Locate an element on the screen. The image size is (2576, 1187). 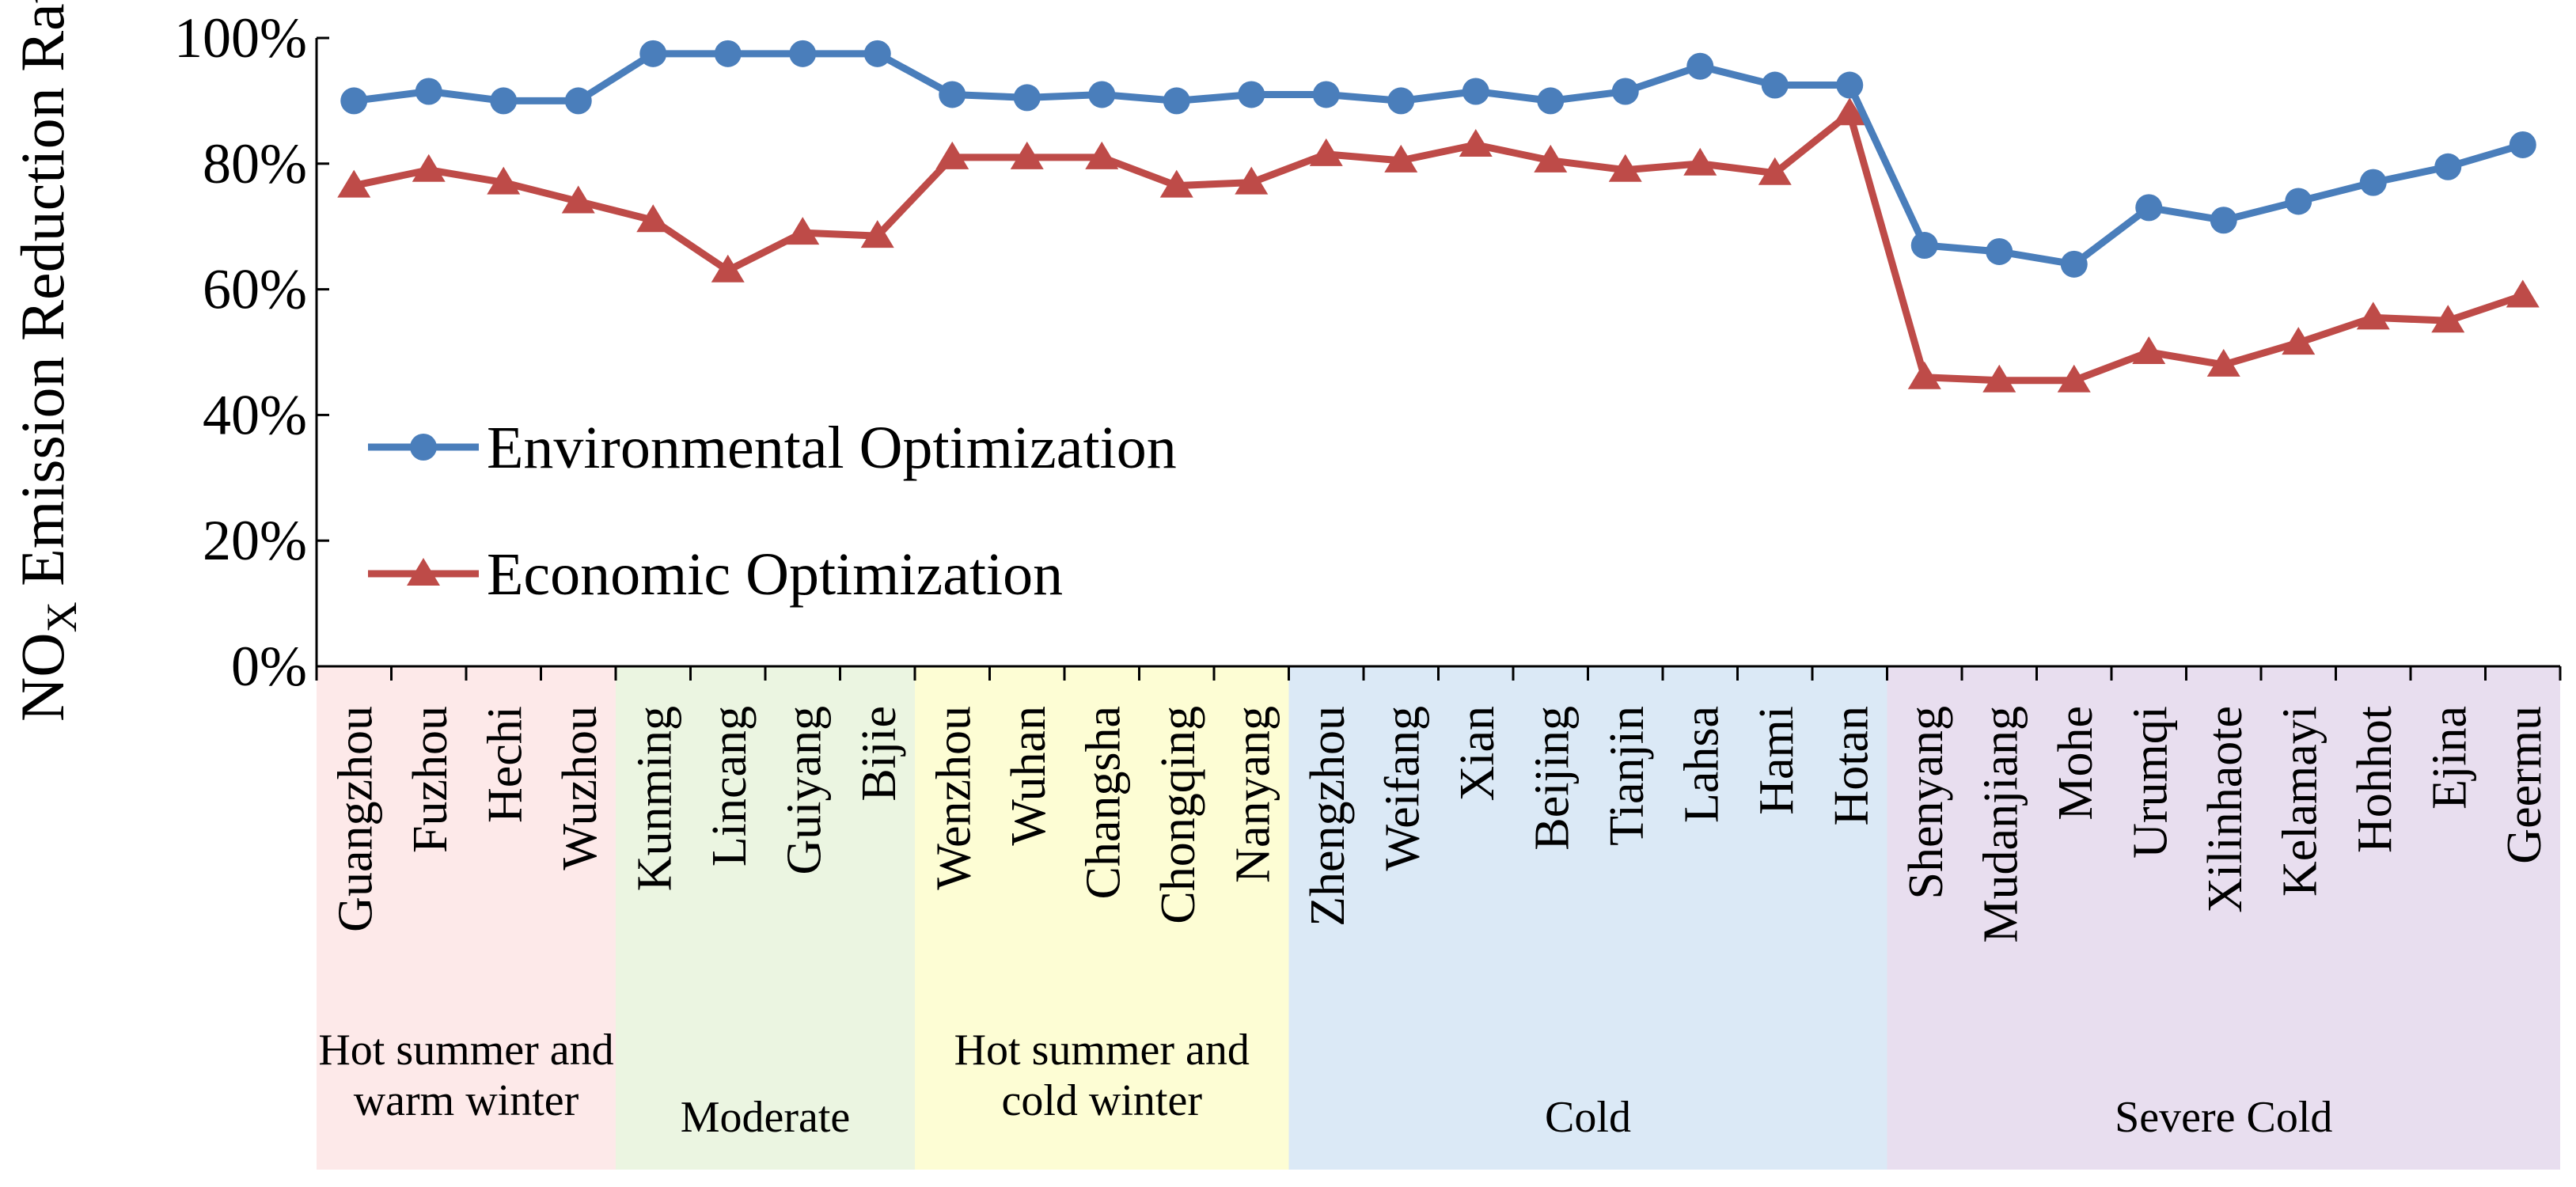
legend-label: Economic Optimization is located at coordinates (775, 574).